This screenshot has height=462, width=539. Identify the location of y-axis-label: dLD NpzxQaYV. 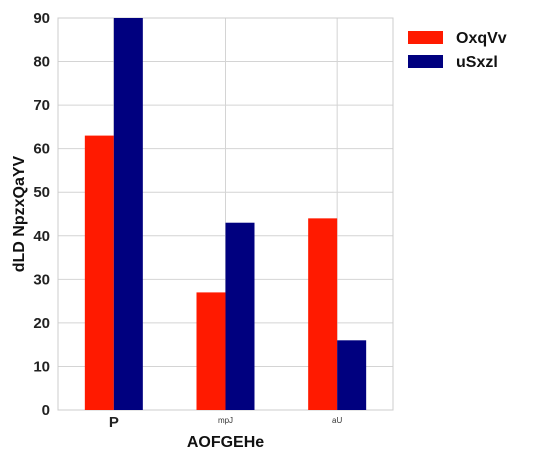
(19, 213).